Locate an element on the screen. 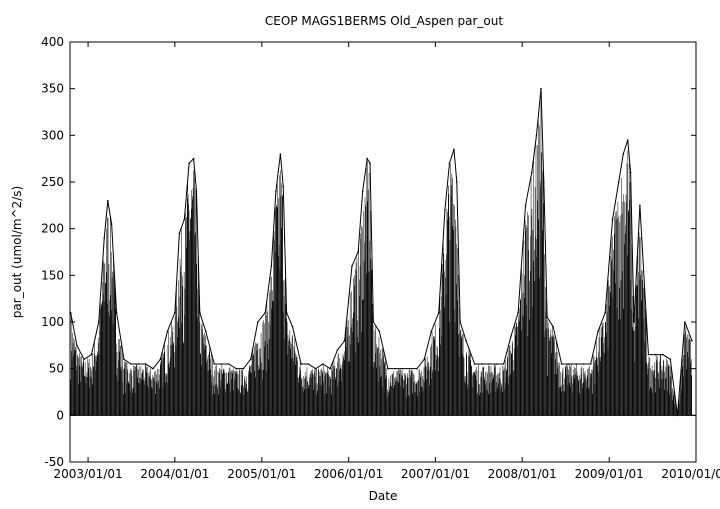 This screenshot has height=509, width=720. x-tick-label: 2008/01/01 is located at coordinates (522, 474).